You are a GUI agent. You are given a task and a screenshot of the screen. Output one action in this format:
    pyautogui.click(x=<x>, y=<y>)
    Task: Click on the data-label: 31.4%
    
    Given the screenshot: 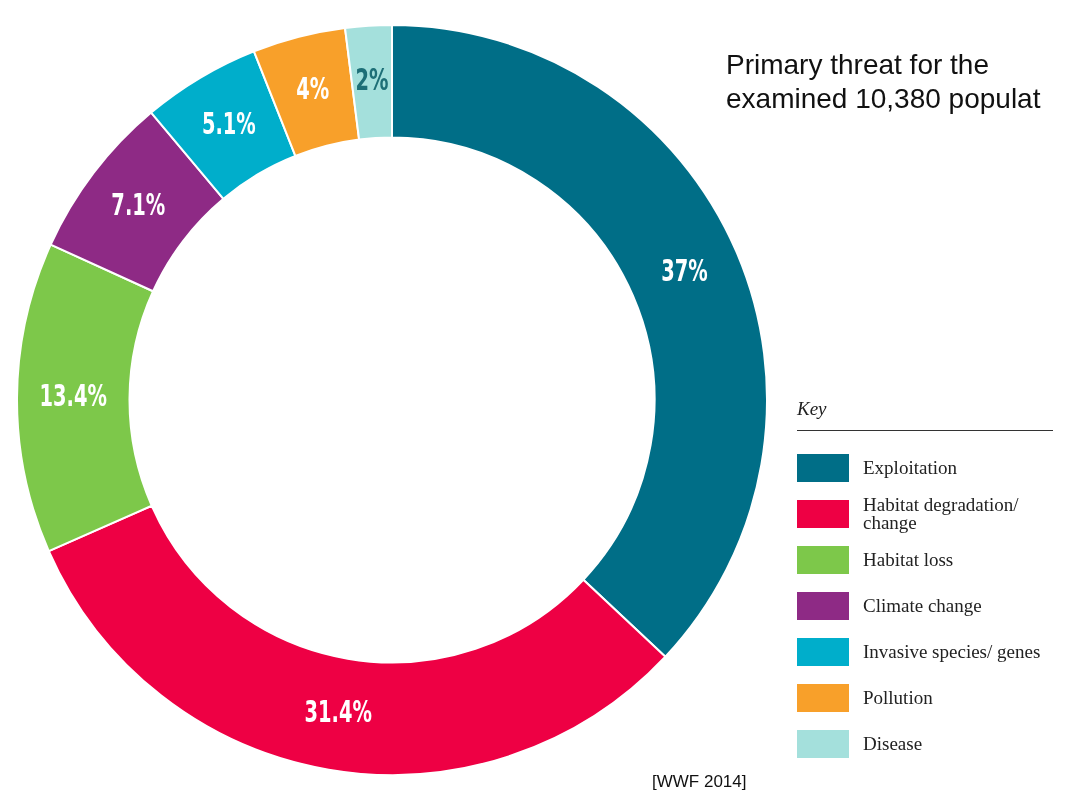 What is the action you would take?
    pyautogui.click(x=338, y=711)
    